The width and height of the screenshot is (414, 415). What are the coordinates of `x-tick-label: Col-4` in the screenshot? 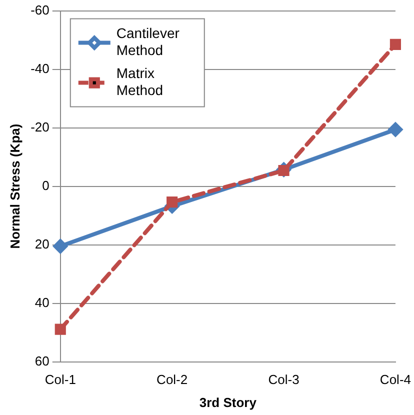 It's located at (396, 380).